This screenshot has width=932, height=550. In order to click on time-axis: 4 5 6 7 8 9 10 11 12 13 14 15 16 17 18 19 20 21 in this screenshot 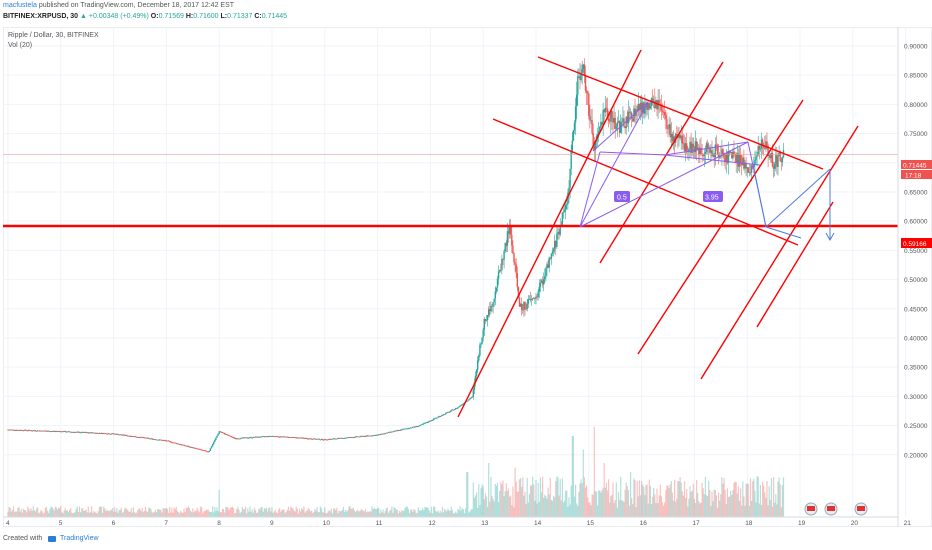, I will do `click(457, 521)`.